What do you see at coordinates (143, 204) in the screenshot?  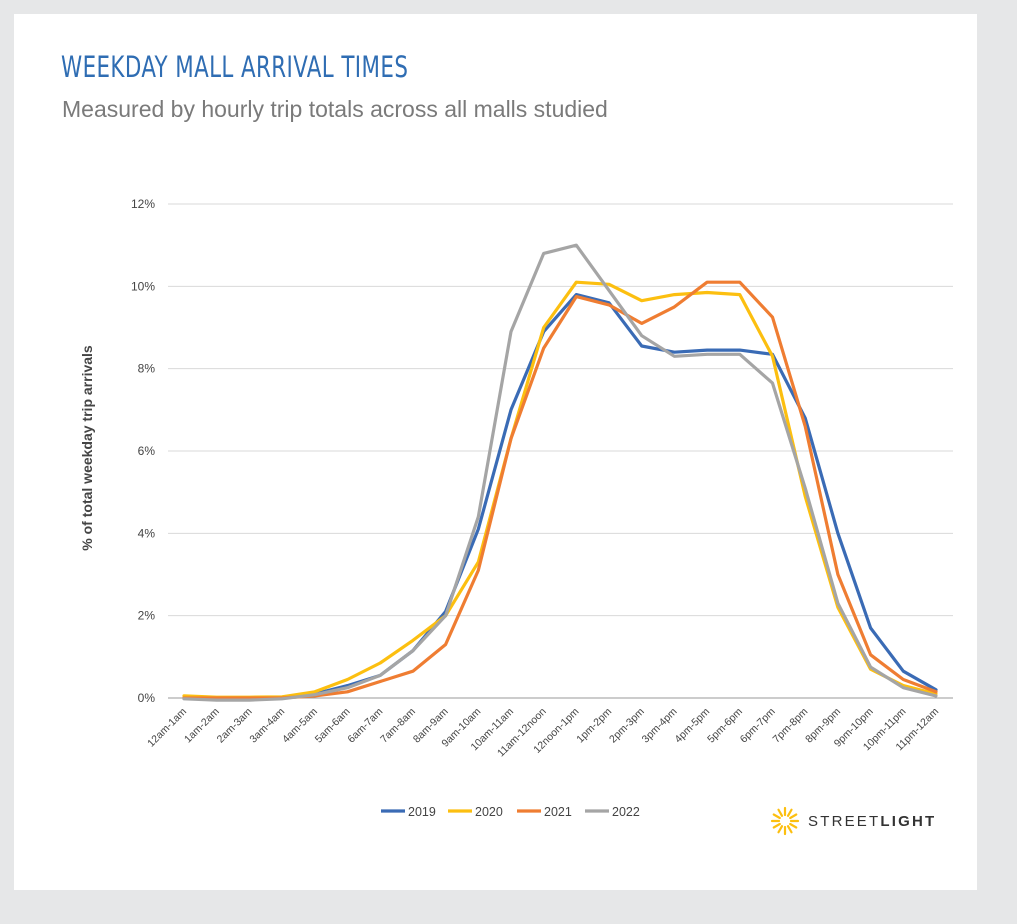 I see `y-tick-label: 12%` at bounding box center [143, 204].